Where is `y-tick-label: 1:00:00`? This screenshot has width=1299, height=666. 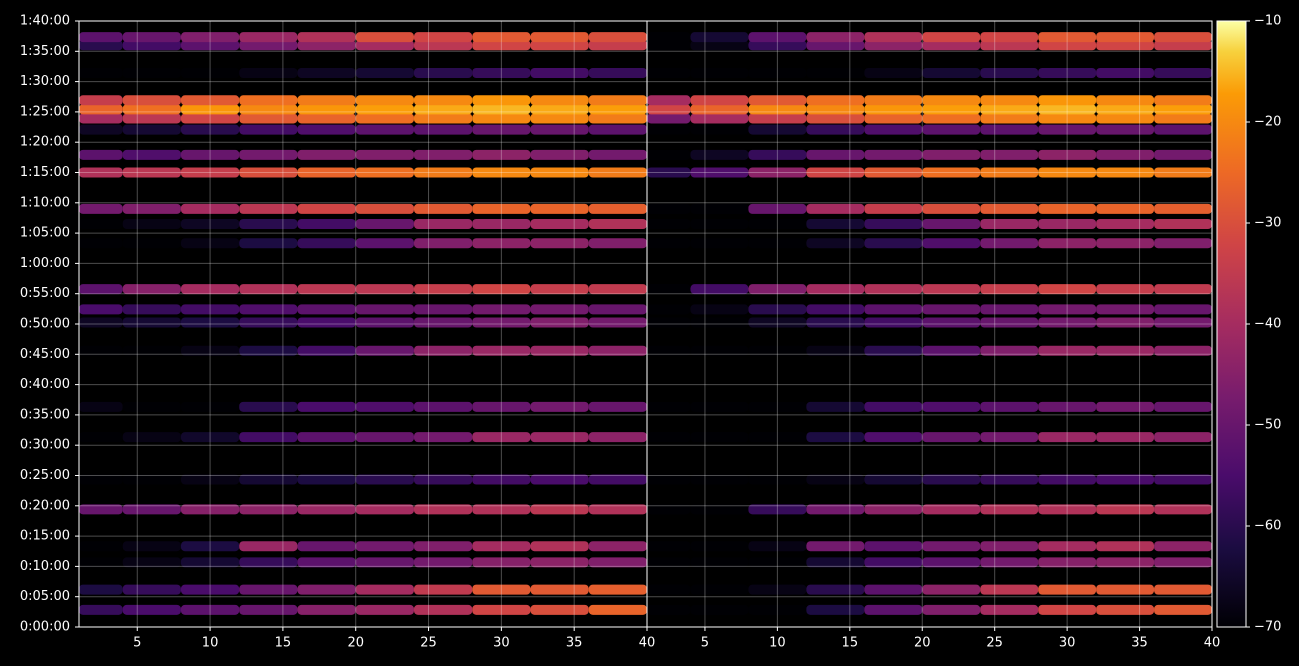
y-tick-label: 1:00:00 is located at coordinates (45, 263).